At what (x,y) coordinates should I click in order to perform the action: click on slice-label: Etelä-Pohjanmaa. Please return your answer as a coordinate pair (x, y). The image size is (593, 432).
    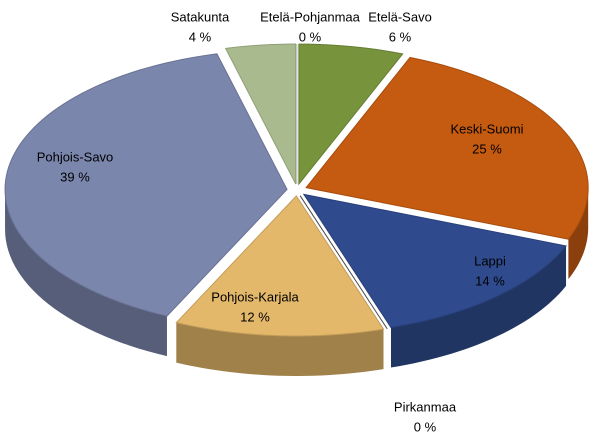
    Looking at the image, I should click on (310, 16).